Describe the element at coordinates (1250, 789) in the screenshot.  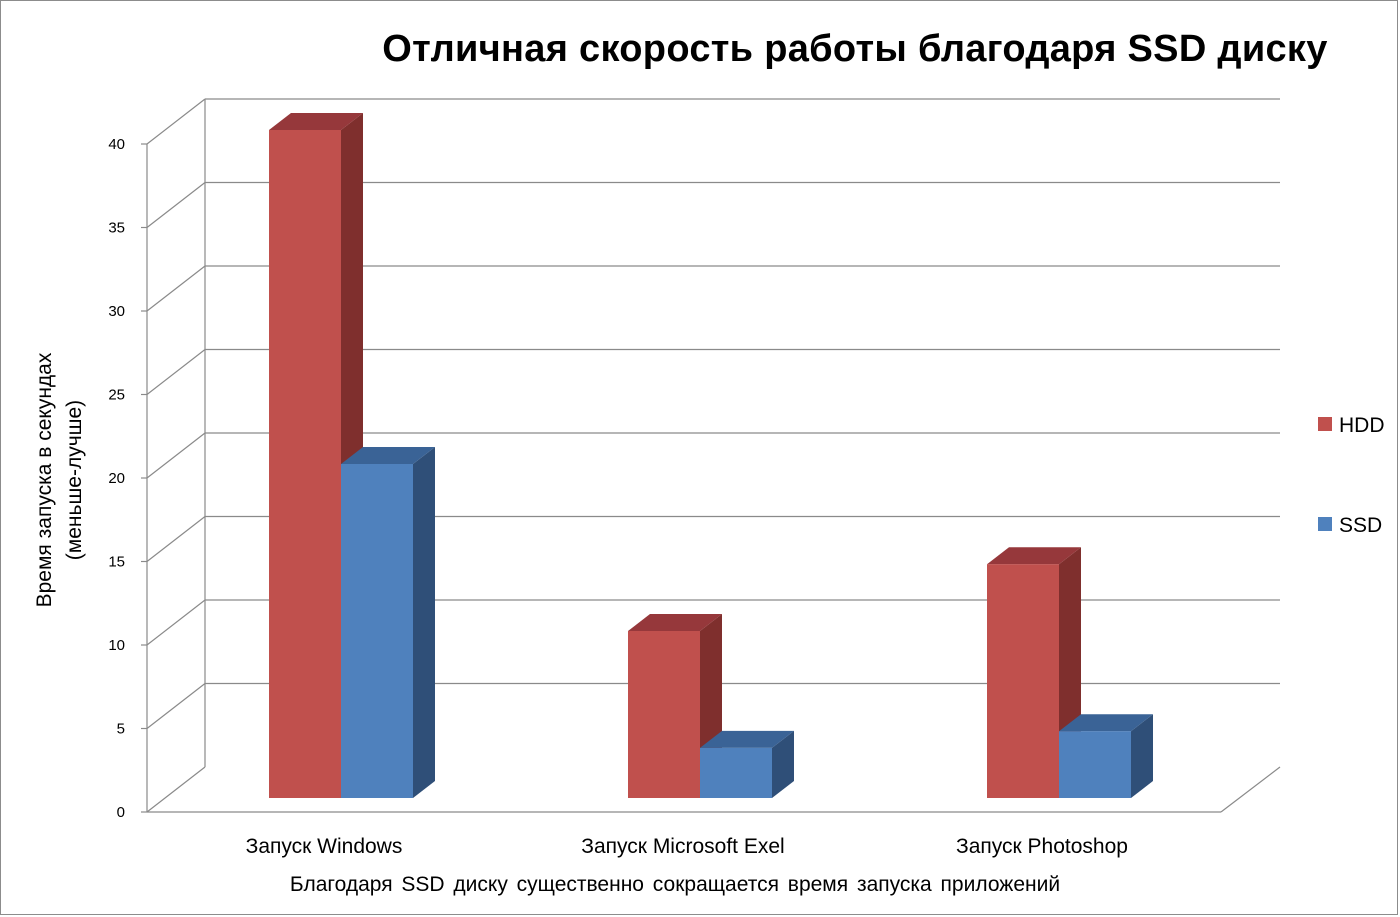
I see `floor-right-edge` at that location.